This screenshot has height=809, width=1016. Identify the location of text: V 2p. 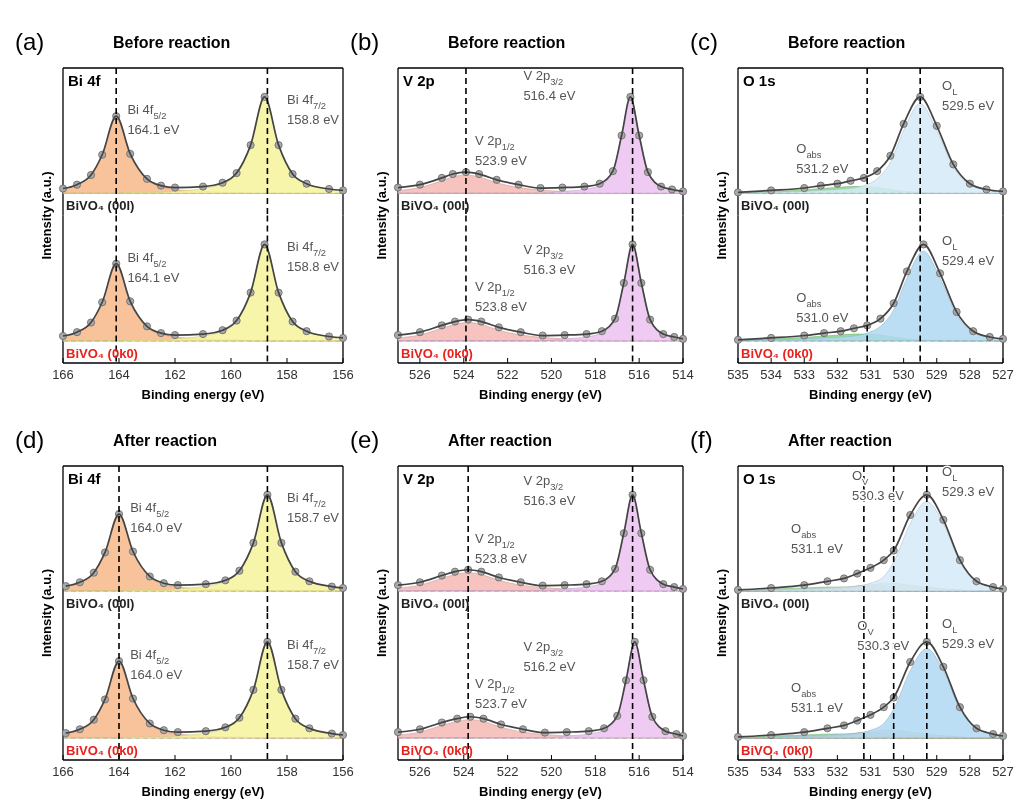
(419, 80).